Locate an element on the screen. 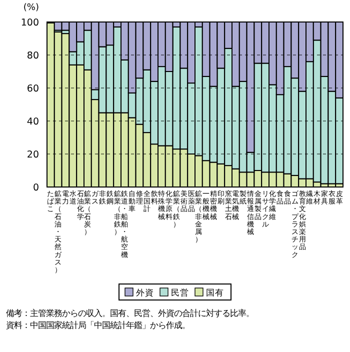 The width and height of the screenshot is (350, 352). y-tick-label: 80 is located at coordinates (32, 56).